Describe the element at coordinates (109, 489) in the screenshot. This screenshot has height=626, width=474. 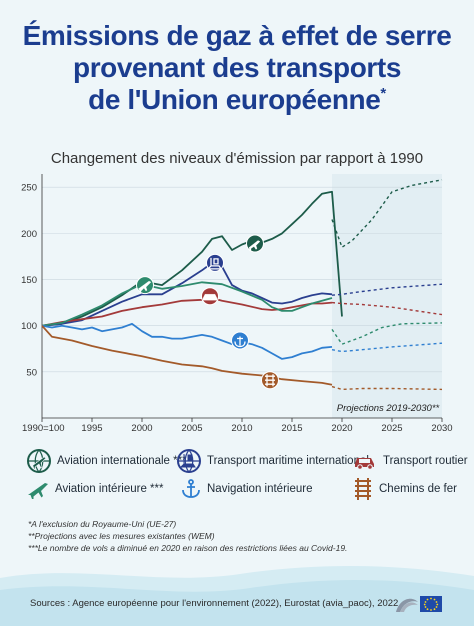
I see `legend-label: Aviation intérieure ***` at that location.